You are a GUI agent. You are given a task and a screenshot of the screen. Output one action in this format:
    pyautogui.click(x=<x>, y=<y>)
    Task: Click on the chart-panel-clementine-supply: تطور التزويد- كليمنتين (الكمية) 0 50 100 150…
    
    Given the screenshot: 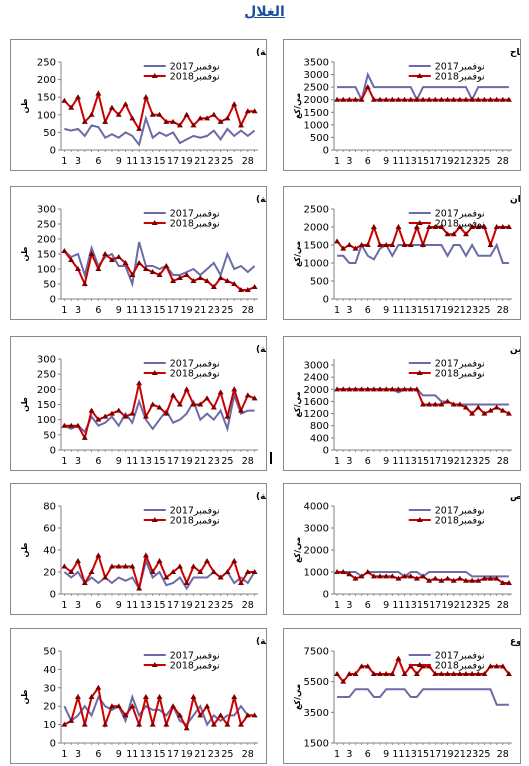 What is the action you would take?
    pyautogui.click(x=138, y=403)
    